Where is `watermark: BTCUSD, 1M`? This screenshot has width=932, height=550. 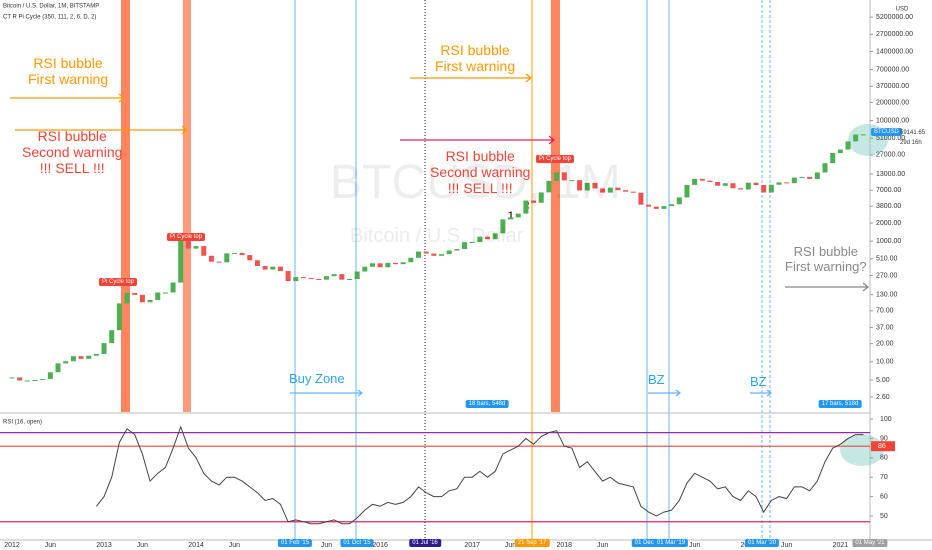
watermark: BTCUSD, 1M is located at coordinates (475, 182).